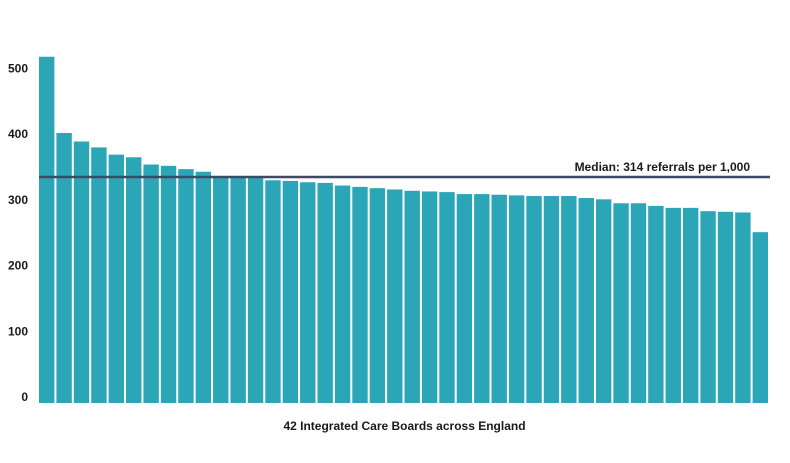 This screenshot has width=790, height=463. I want to click on y-tick-label: 0, so click(24, 397).